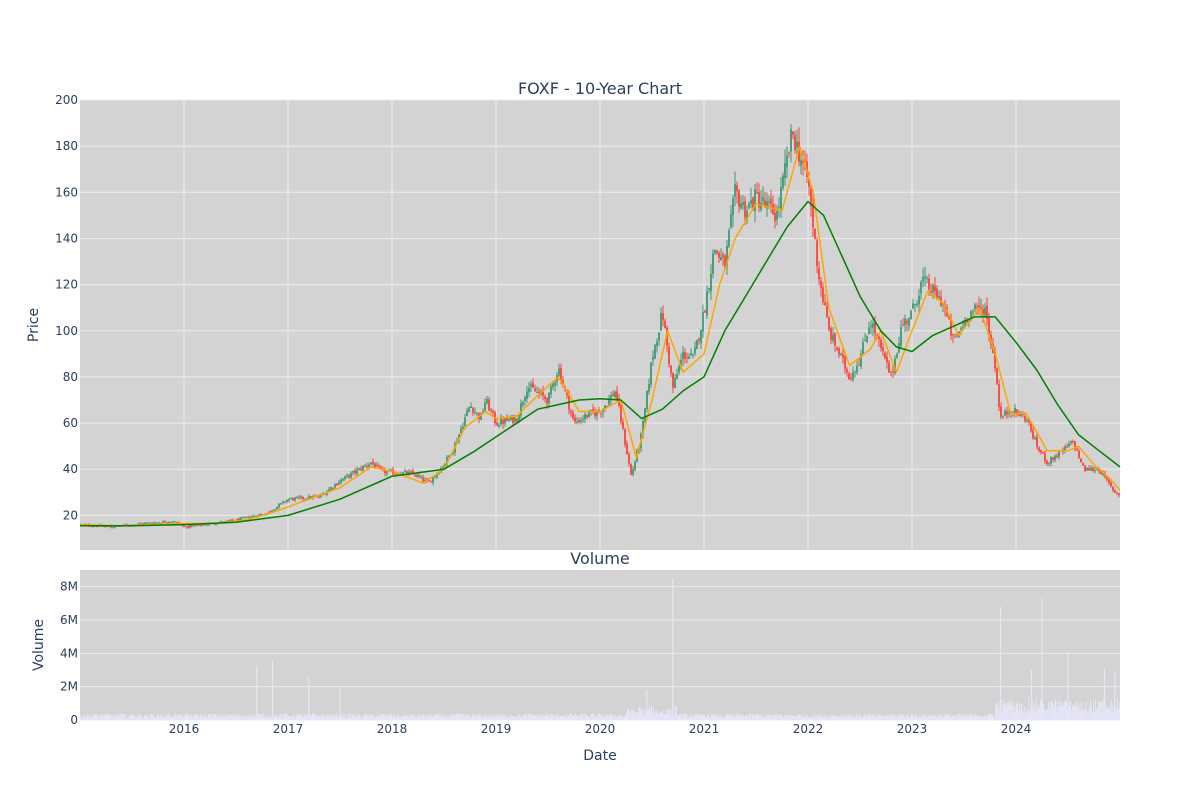 The image size is (1200, 800). Describe the element at coordinates (70, 377) in the screenshot. I see `price-tick-label: 80` at that location.